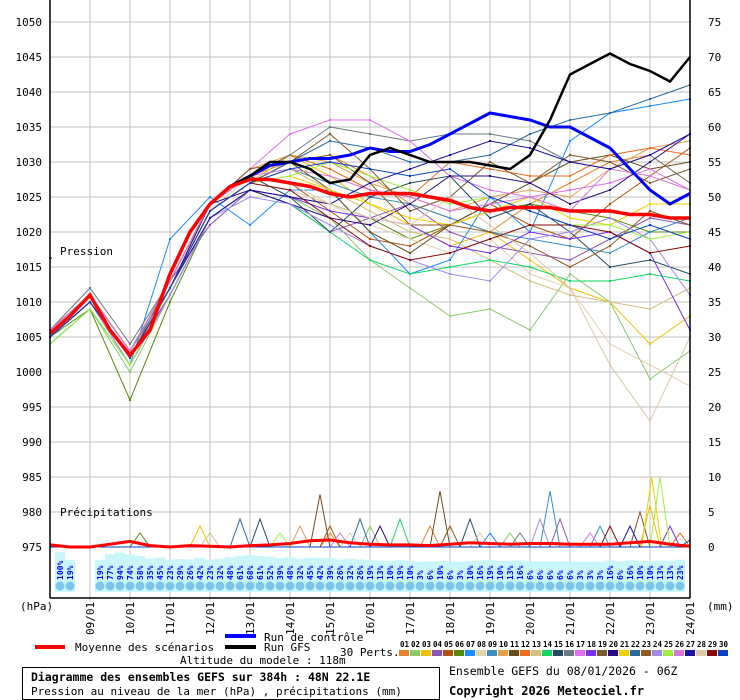  What do you see at coordinates (680, 572) in the screenshot?
I see `snow-prob-label: 23%` at bounding box center [680, 572].